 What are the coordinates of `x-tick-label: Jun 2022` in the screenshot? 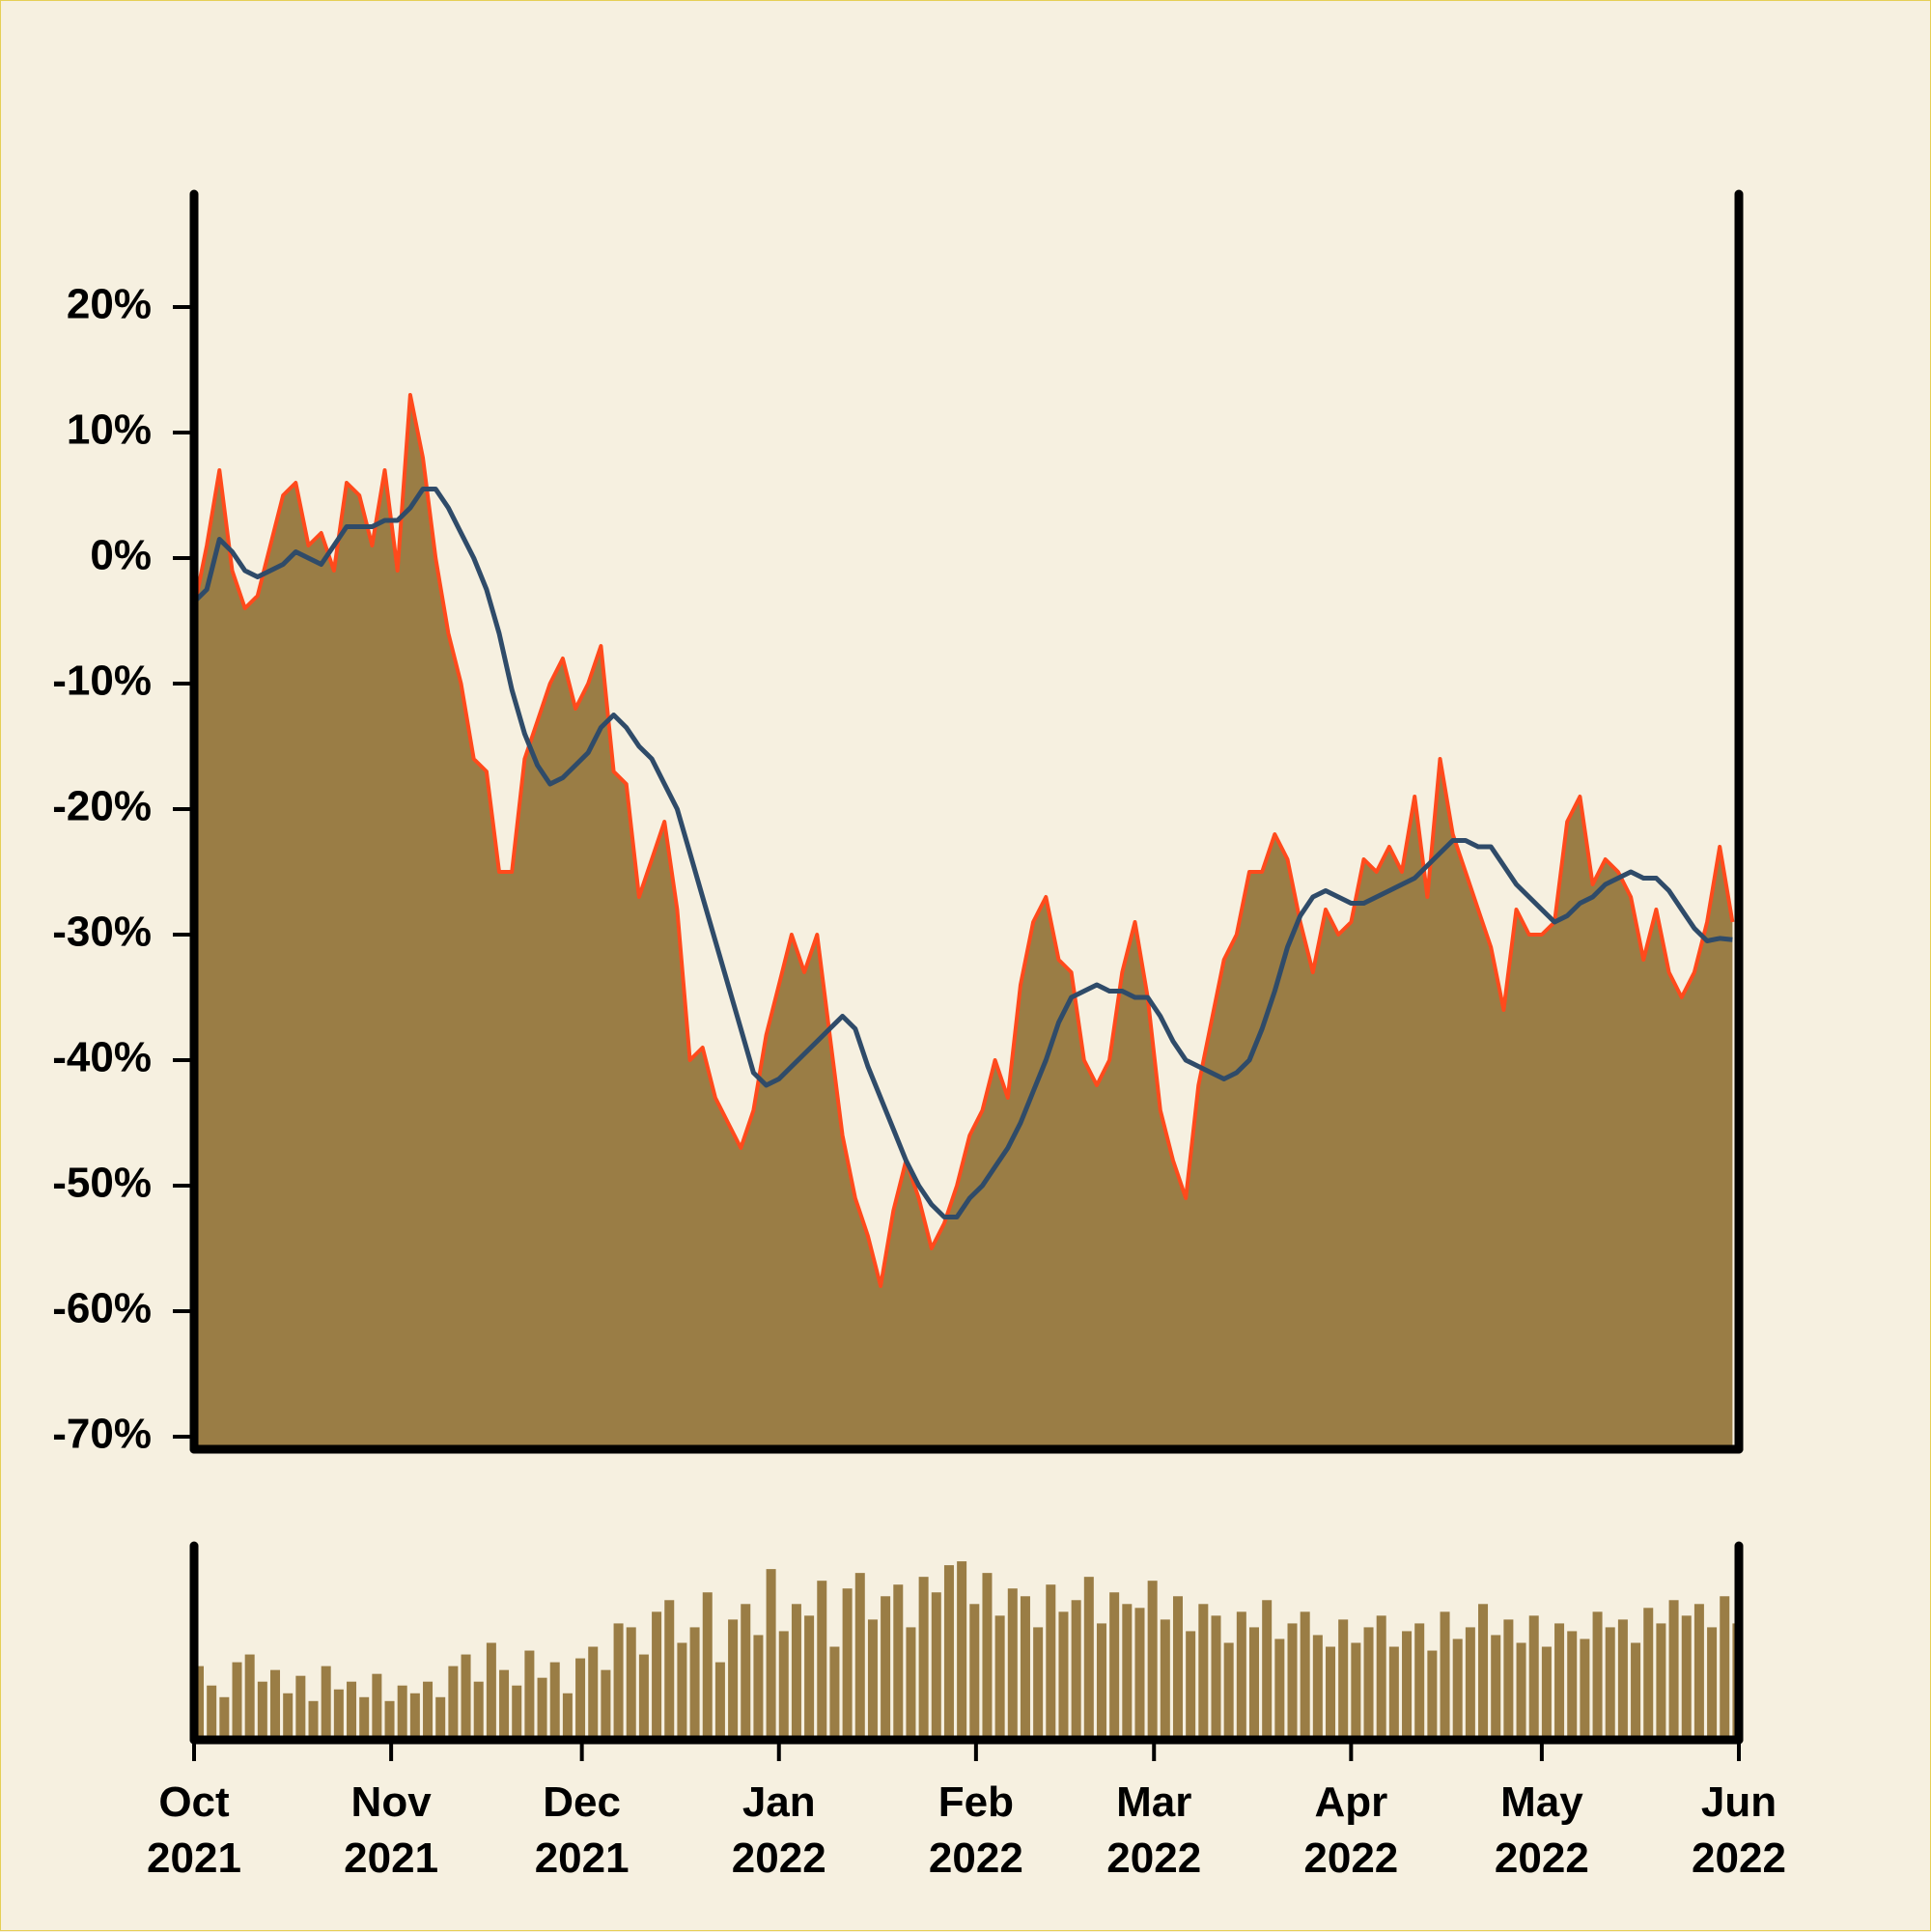 It's located at (1739, 1830).